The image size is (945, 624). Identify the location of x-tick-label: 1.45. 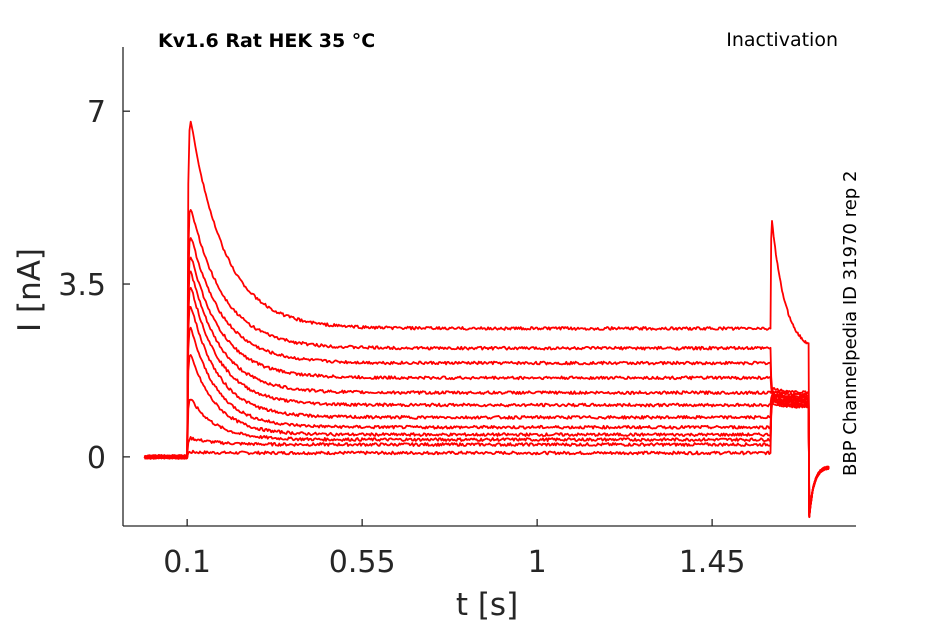
(712, 562).